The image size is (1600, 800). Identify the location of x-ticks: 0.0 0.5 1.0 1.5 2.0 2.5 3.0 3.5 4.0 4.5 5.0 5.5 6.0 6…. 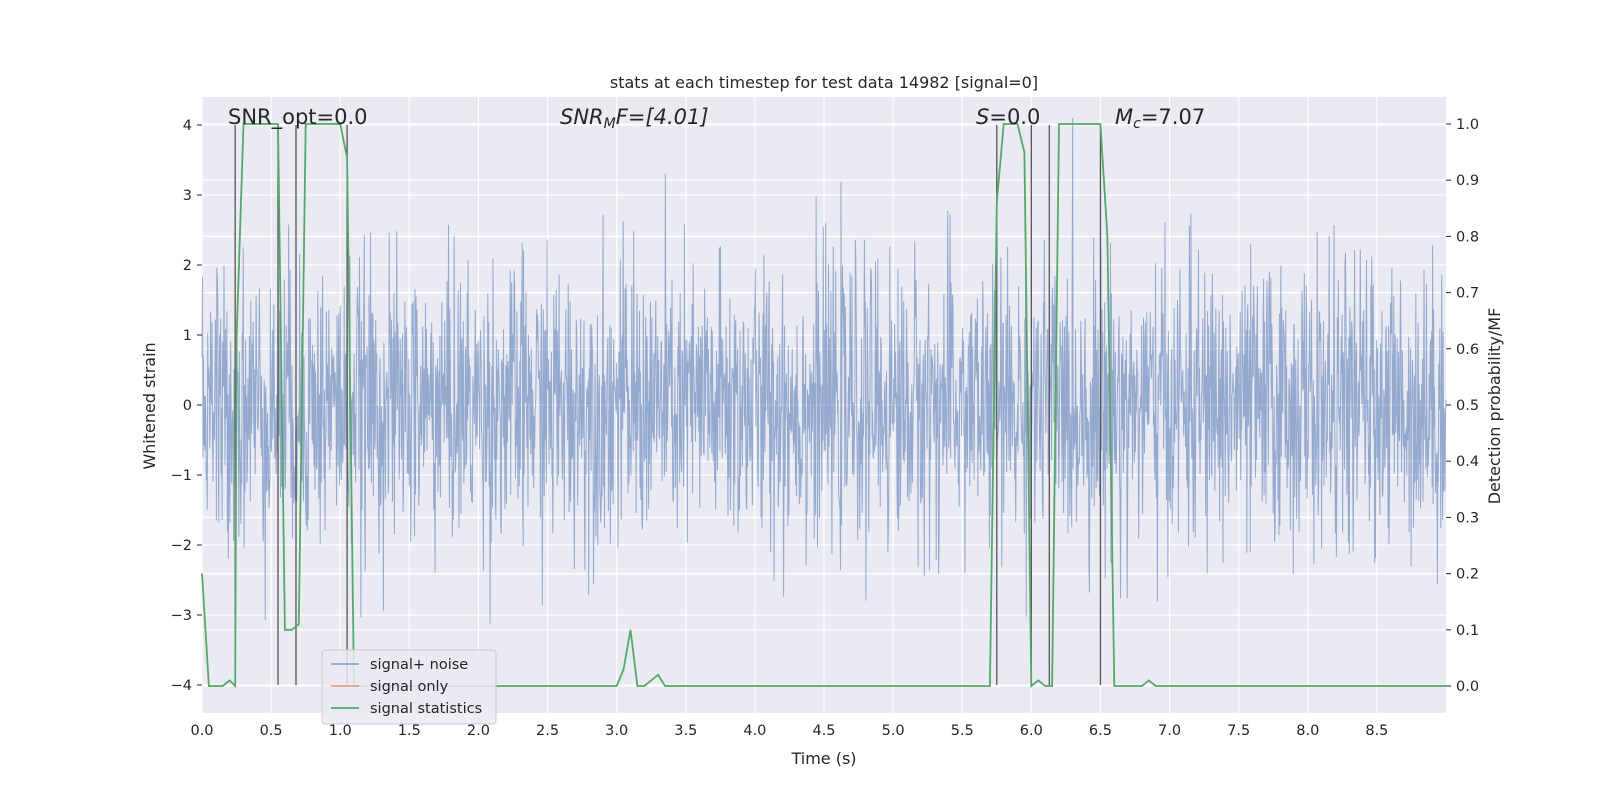
(789, 731).